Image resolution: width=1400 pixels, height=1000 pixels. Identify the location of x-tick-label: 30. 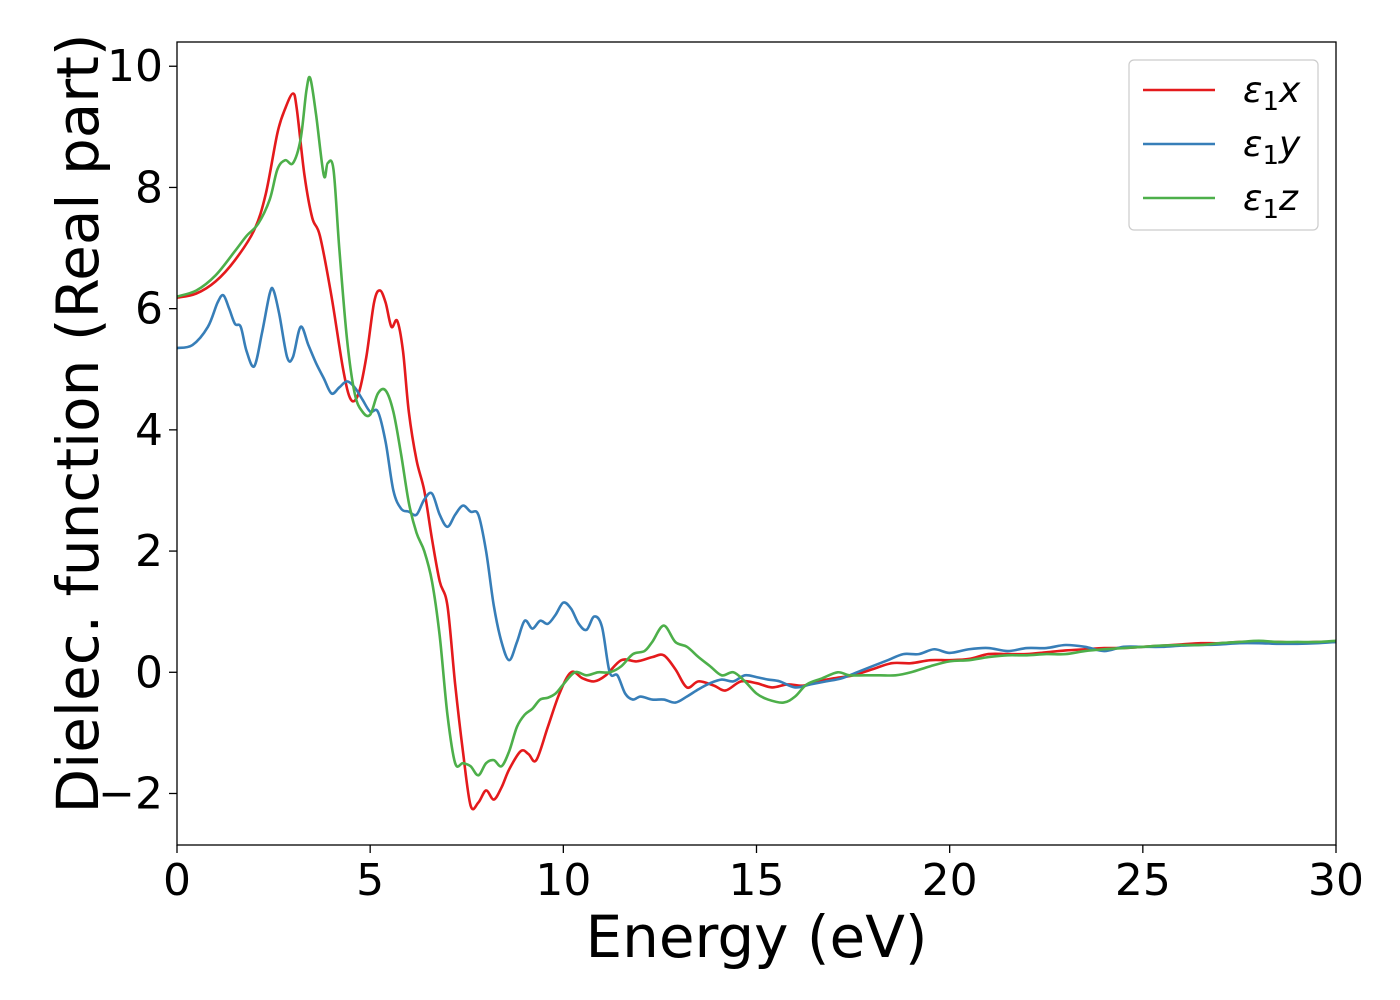
(1336, 880).